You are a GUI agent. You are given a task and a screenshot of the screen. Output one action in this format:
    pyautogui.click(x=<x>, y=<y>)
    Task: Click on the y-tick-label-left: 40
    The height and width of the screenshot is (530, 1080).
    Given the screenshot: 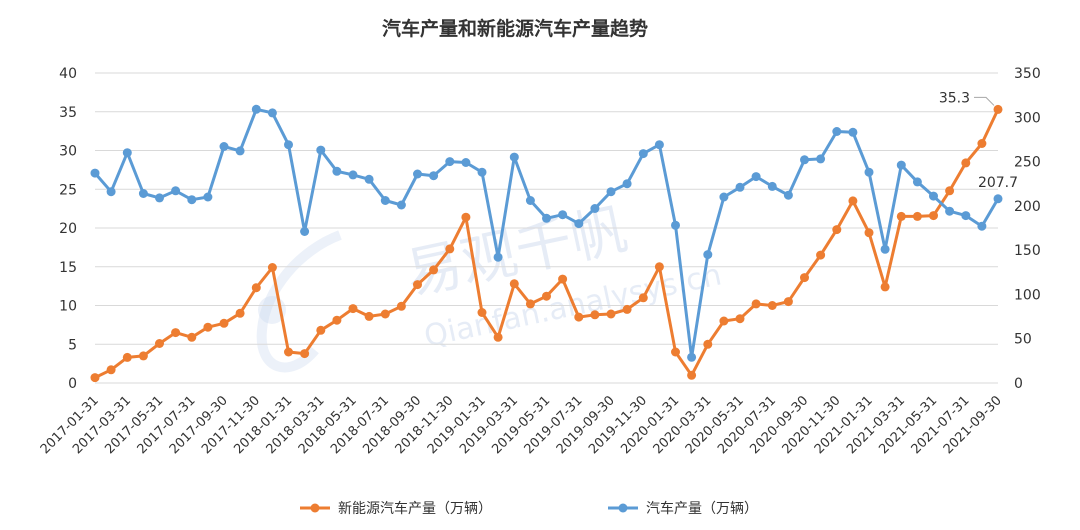 What is the action you would take?
    pyautogui.click(x=68, y=74)
    